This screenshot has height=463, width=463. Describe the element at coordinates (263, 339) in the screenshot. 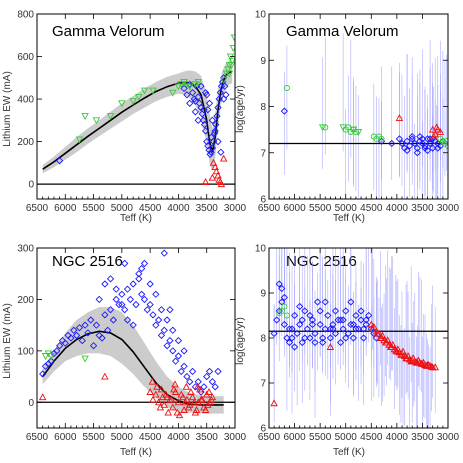

I see `y-tick-label: 8` at that location.